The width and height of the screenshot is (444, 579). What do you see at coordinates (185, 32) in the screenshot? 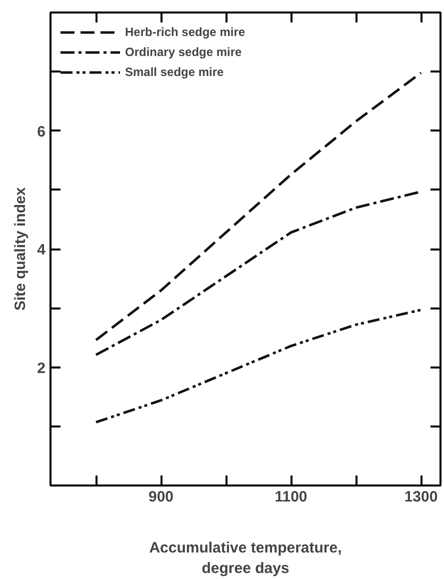
I see `legend-label: Herb-rich sedge mire` at bounding box center [185, 32].